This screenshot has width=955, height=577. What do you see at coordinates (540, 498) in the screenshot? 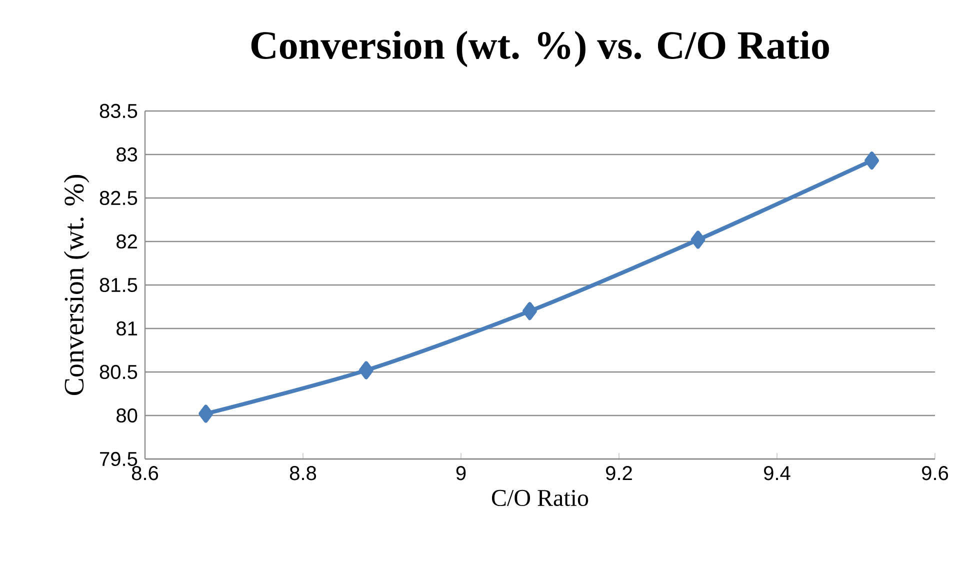
I see `x-axis-title: C/O Ratio` at bounding box center [540, 498].